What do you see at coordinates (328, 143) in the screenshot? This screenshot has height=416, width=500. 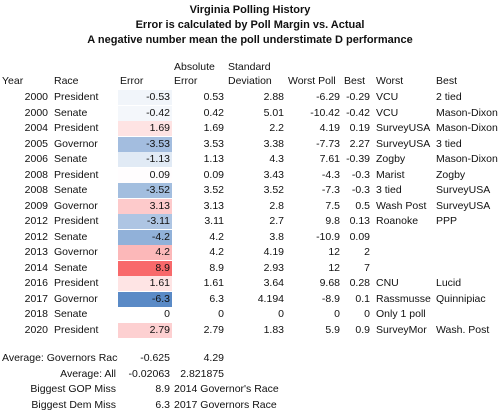 I see `cell: -7.73` at bounding box center [328, 143].